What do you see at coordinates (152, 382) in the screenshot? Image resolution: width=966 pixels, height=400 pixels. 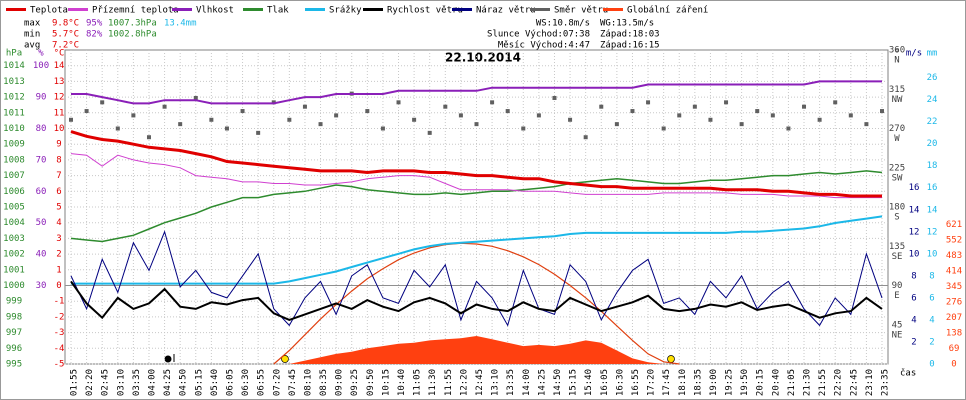 I see `x-tick-label: 04:00` at bounding box center [152, 382].